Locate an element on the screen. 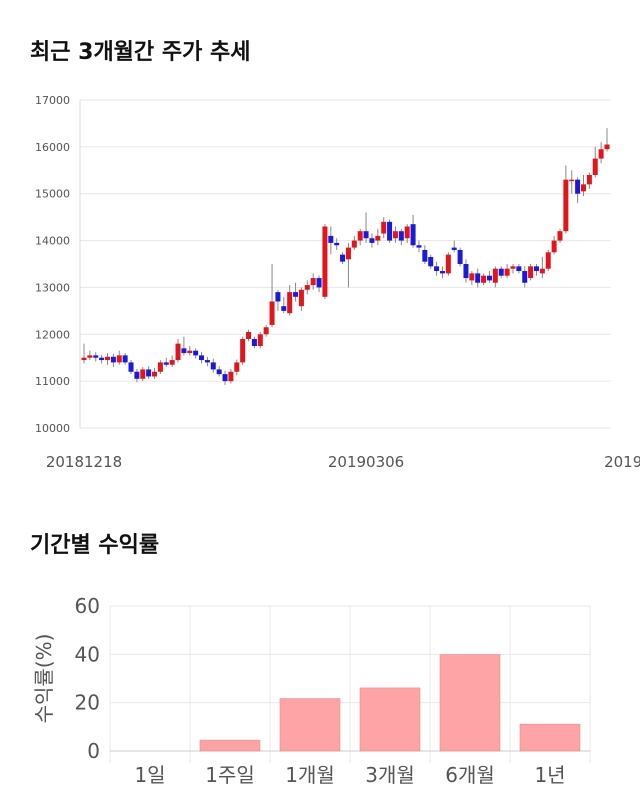 This screenshot has height=810, width=640. y-tick-label: 60 is located at coordinates (87, 606).